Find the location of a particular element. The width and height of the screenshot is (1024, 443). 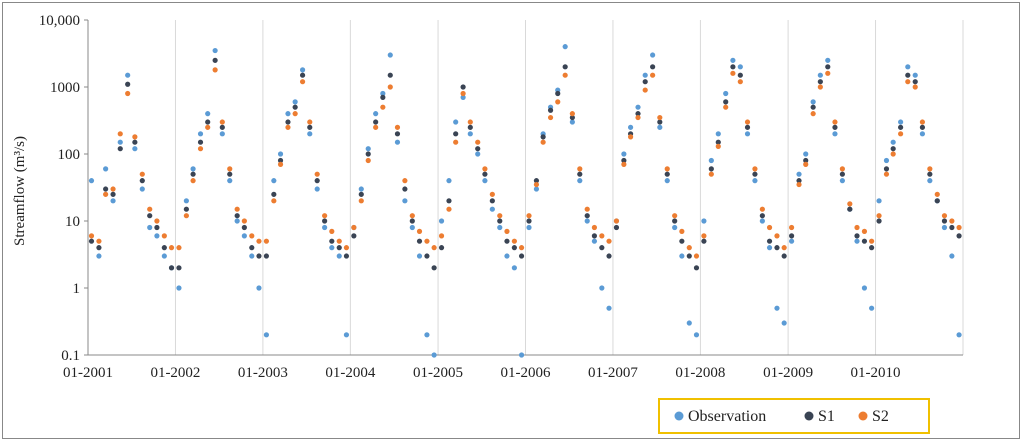

x-tick-label: 01-2003 is located at coordinates (263, 373).